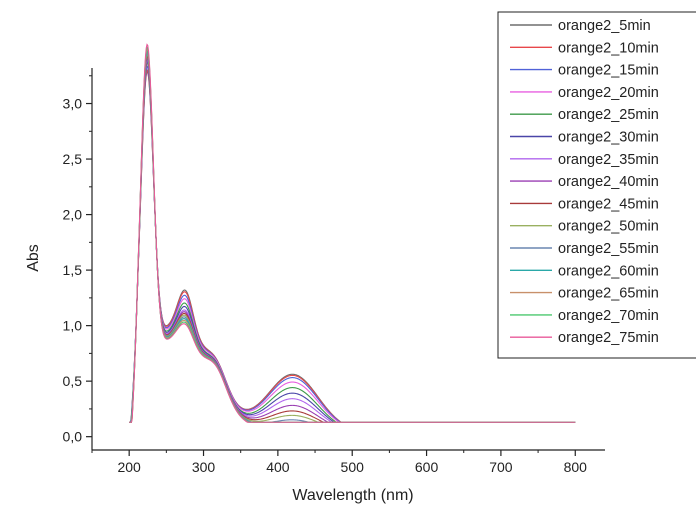 This screenshot has height=508, width=696. Describe the element at coordinates (278, 467) in the screenshot. I see `x-tick-label: 400` at that location.